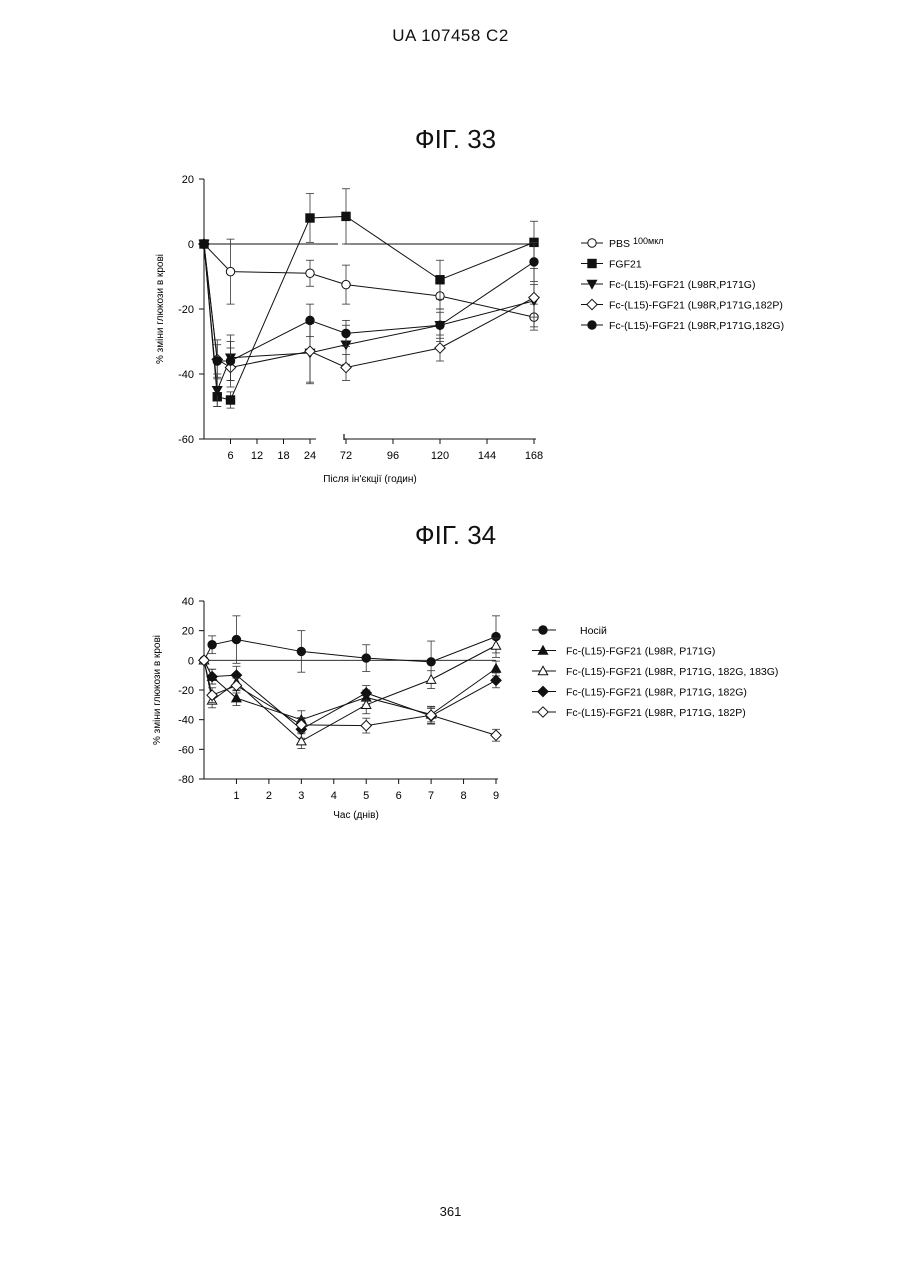 Image resolution: width=901 pixels, height=1273 pixels. Describe the element at coordinates (399, 796) in the screenshot. I see `x-tick-label: 6` at that location.